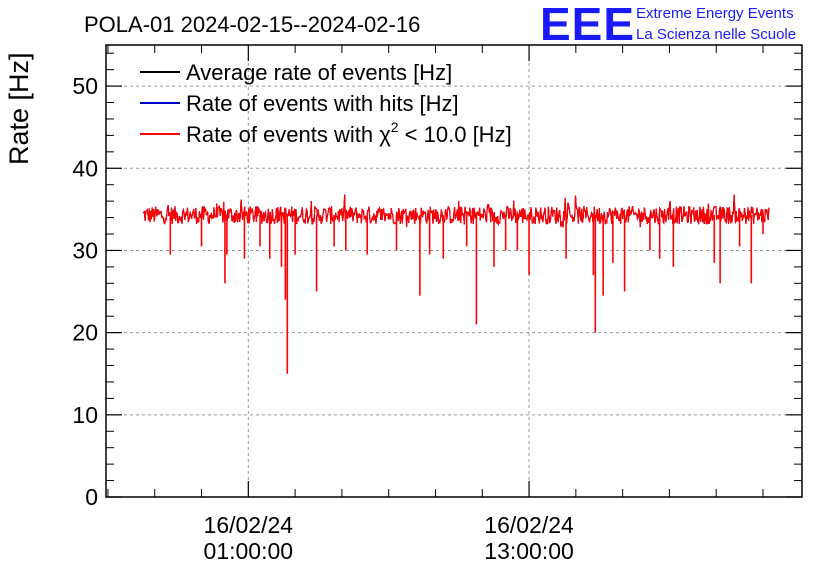  I want to click on x-tick-label-time: 01:00:00, so click(249, 551).